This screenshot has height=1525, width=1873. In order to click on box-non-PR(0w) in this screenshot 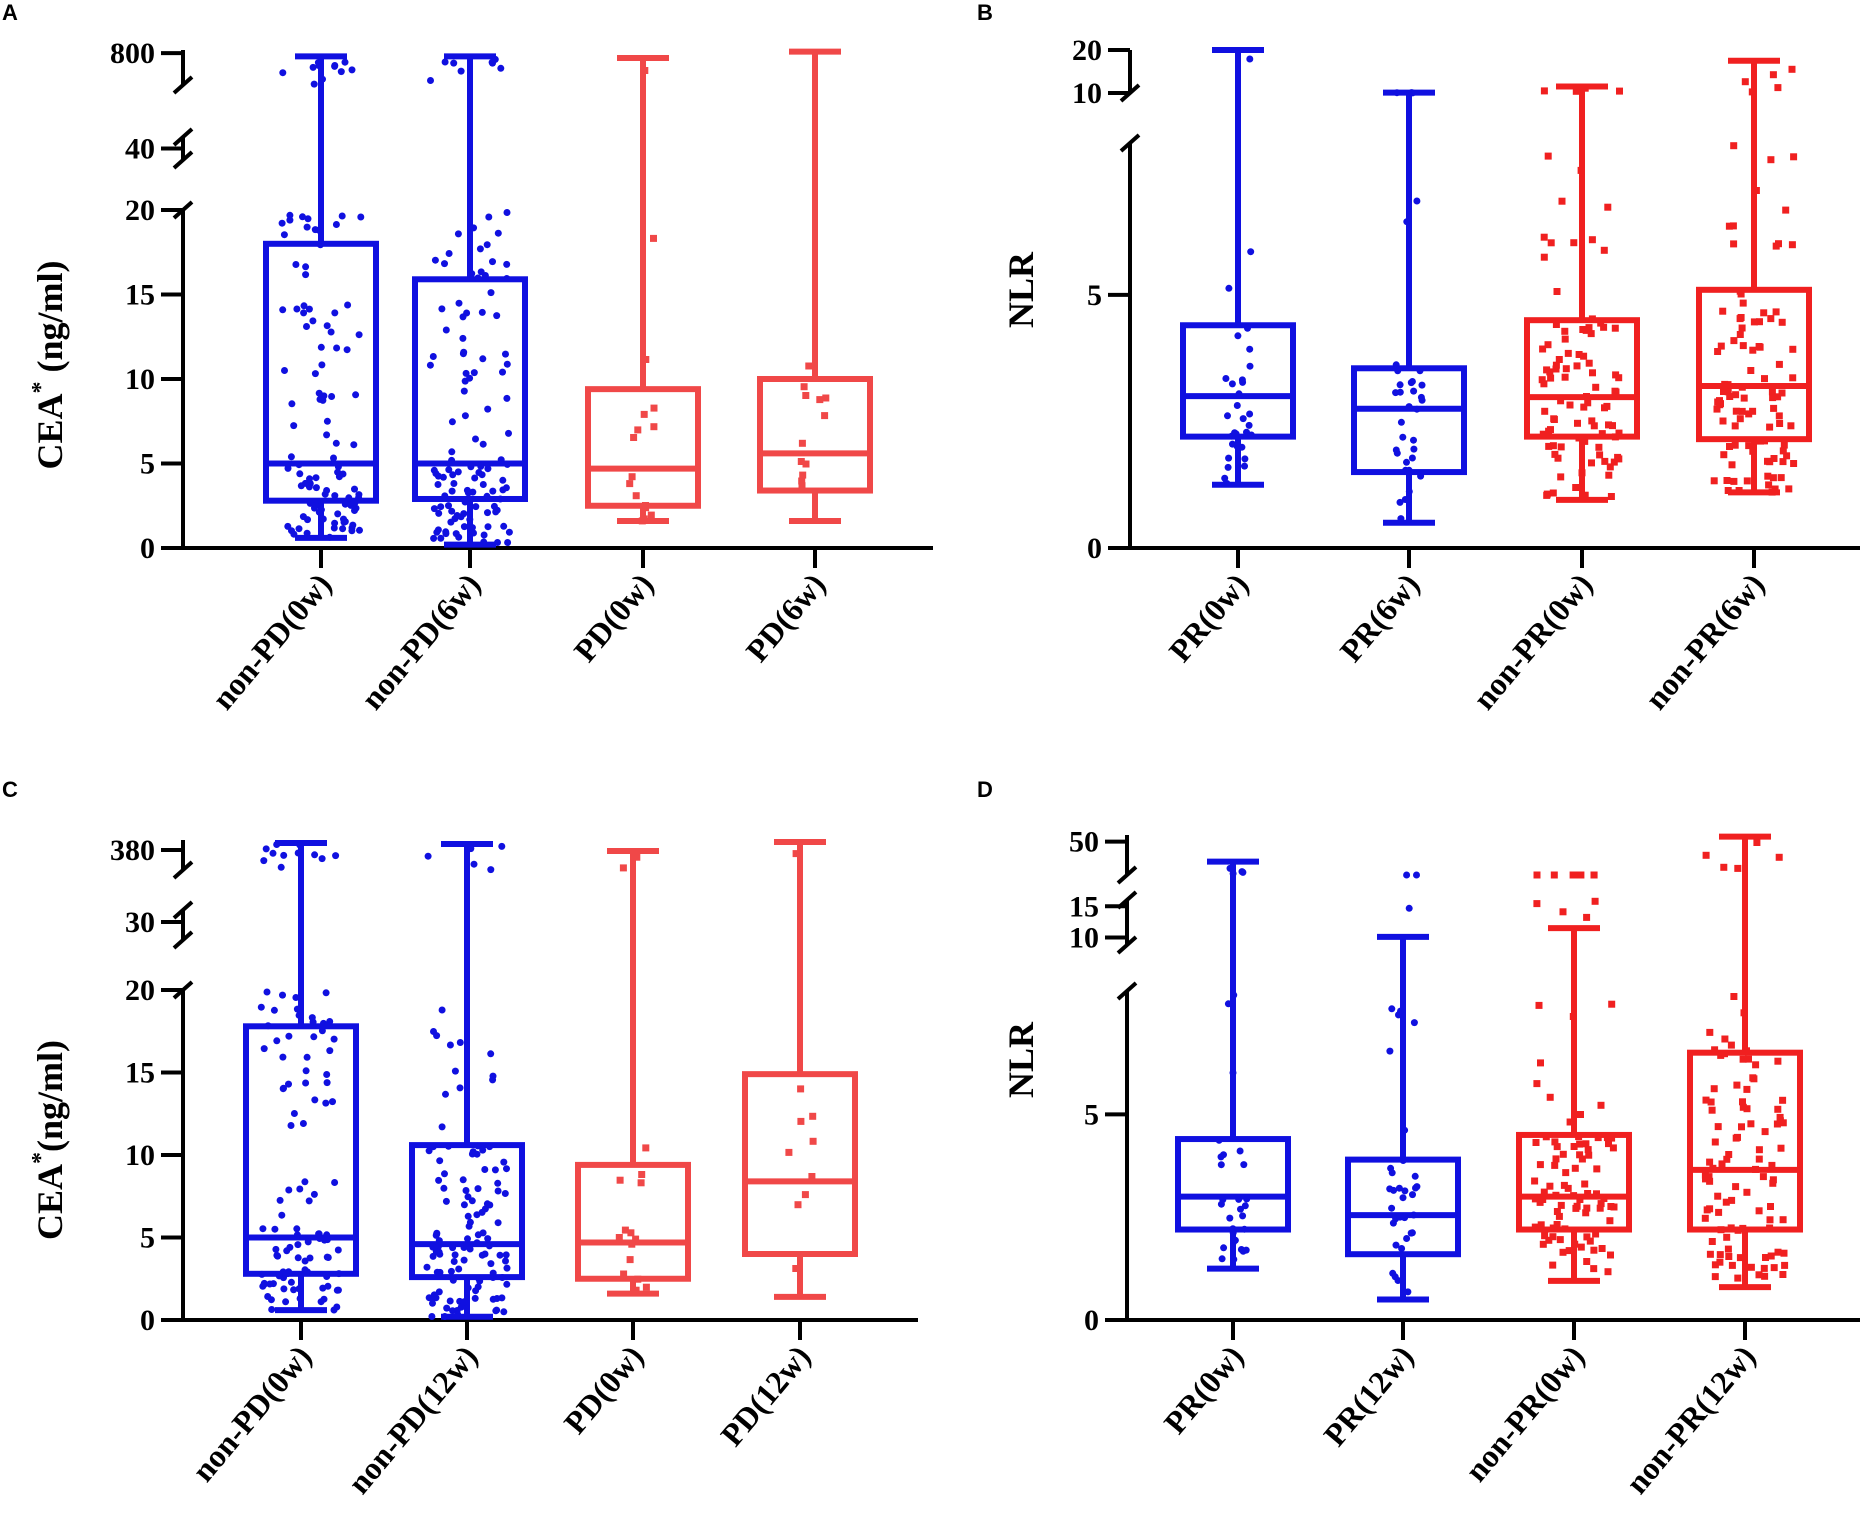, I will do `click(1574, 1077)`.